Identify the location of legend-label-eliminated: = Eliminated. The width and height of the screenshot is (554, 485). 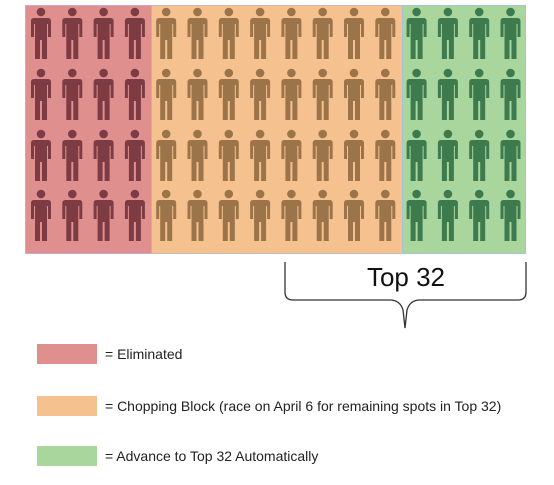
(144, 354).